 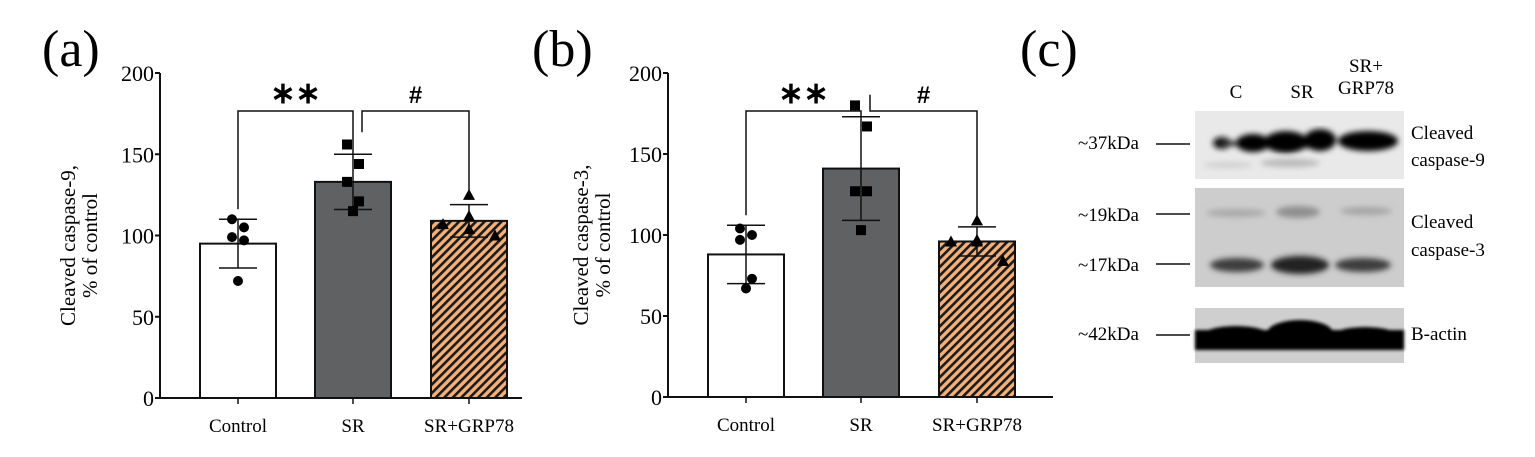 I want to click on lane-label-sr: SR, so click(x=1302, y=92).